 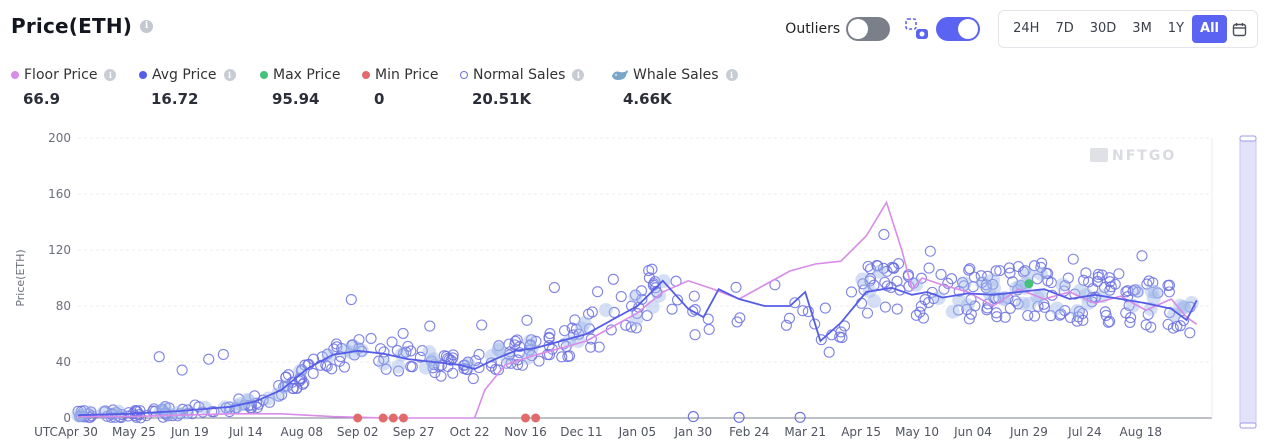 What do you see at coordinates (358, 432) in the screenshot?
I see `x-tick-label: Sep 02` at bounding box center [358, 432].